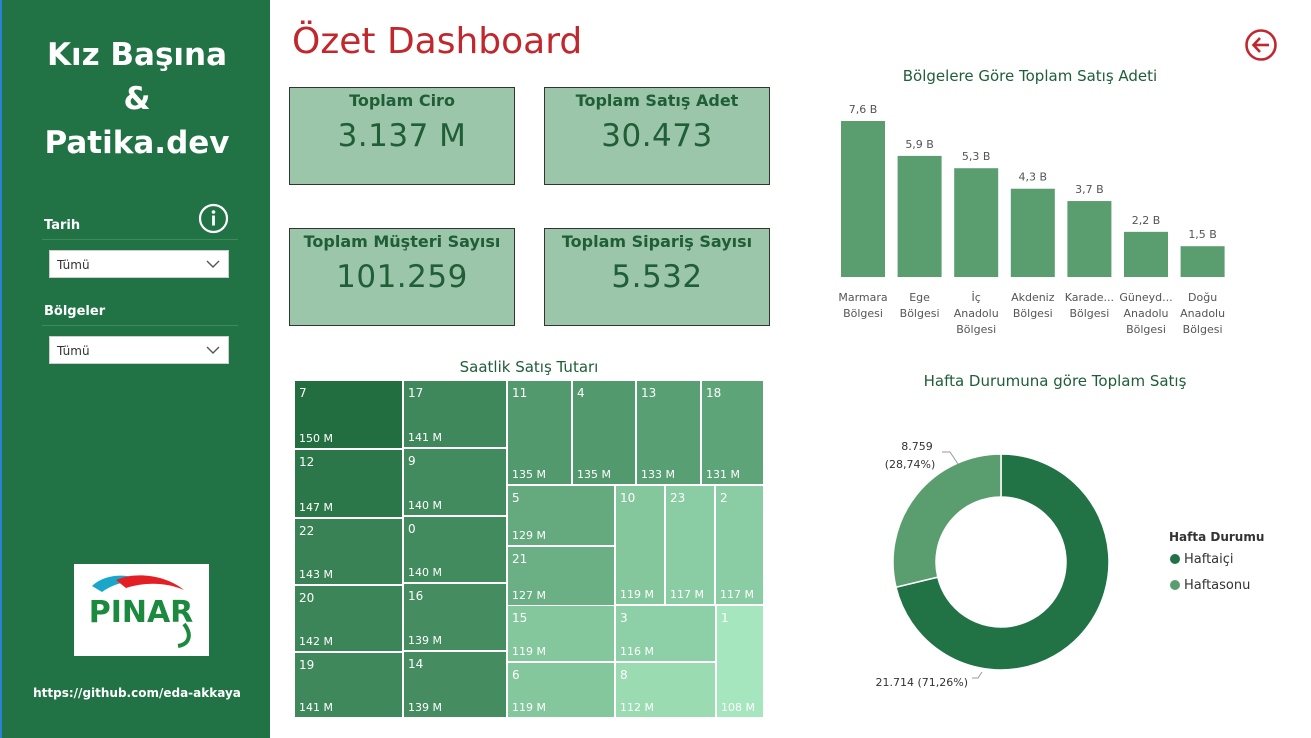 This screenshot has width=1311, height=738. Describe the element at coordinates (137, 143) in the screenshot. I see `brand-line-3: Patika.dev` at that location.